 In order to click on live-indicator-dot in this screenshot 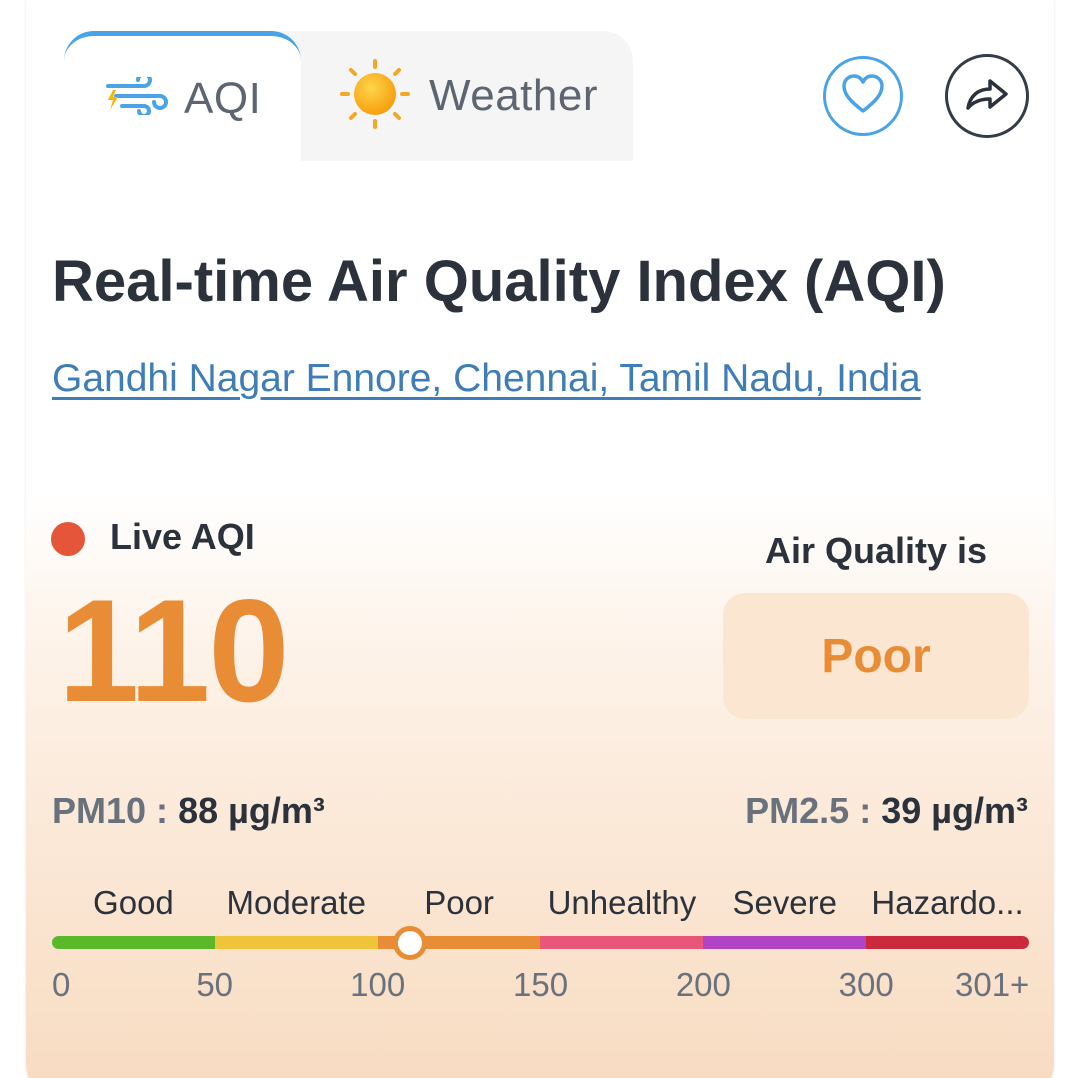, I will do `click(68, 539)`.